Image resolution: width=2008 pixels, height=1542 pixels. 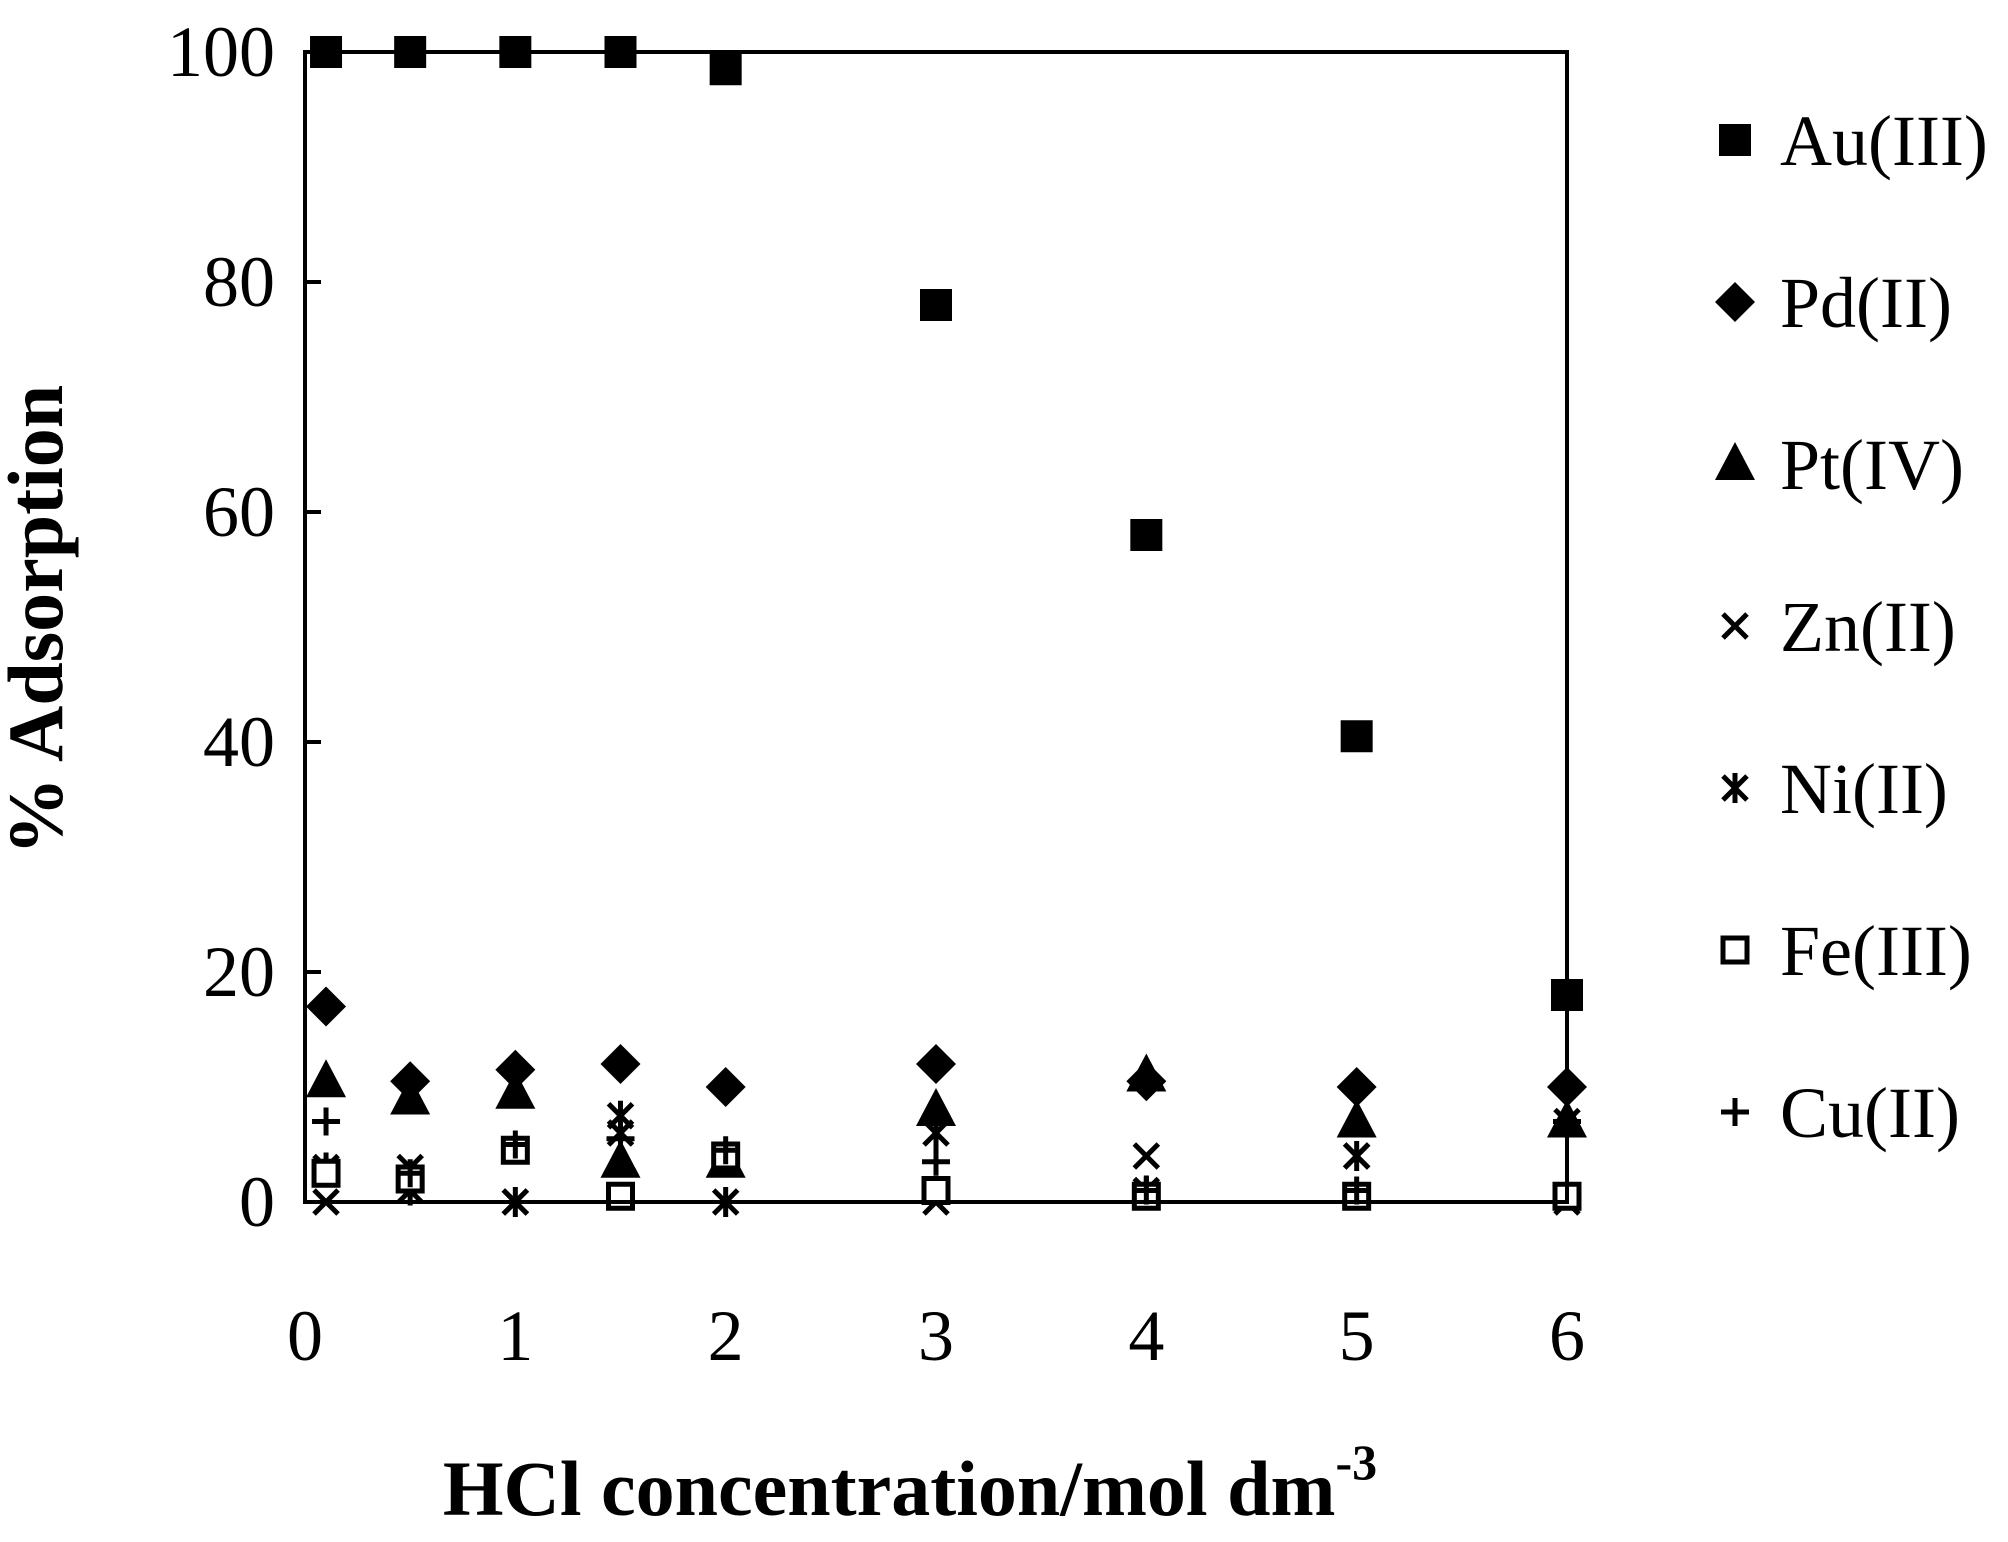 What do you see at coordinates (726, 1336) in the screenshot?
I see `x-tick-label: 2` at bounding box center [726, 1336].